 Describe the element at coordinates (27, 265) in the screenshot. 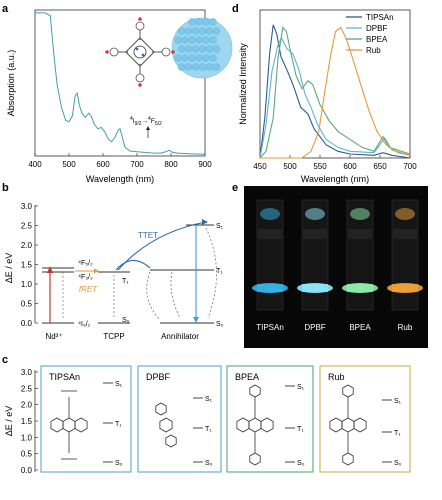

I see `panel-b-ytick-label: 1.5` at that location.